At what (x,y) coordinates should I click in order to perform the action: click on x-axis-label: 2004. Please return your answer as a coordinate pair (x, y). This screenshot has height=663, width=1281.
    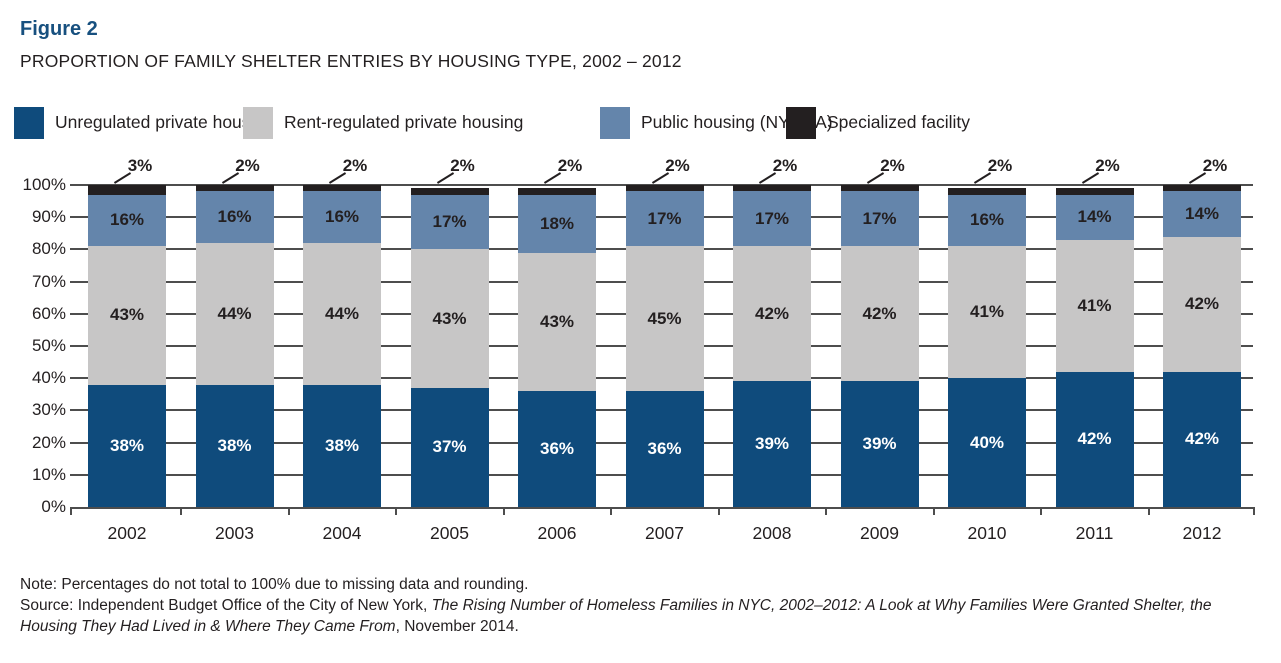
    Looking at the image, I should click on (342, 533).